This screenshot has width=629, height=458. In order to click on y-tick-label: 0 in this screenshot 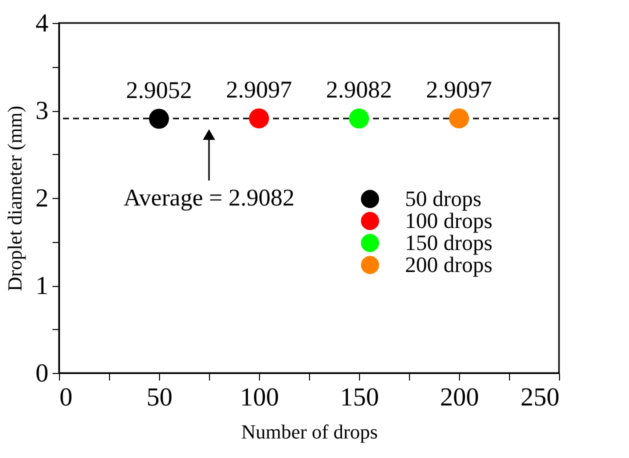, I will do `click(42, 373)`.